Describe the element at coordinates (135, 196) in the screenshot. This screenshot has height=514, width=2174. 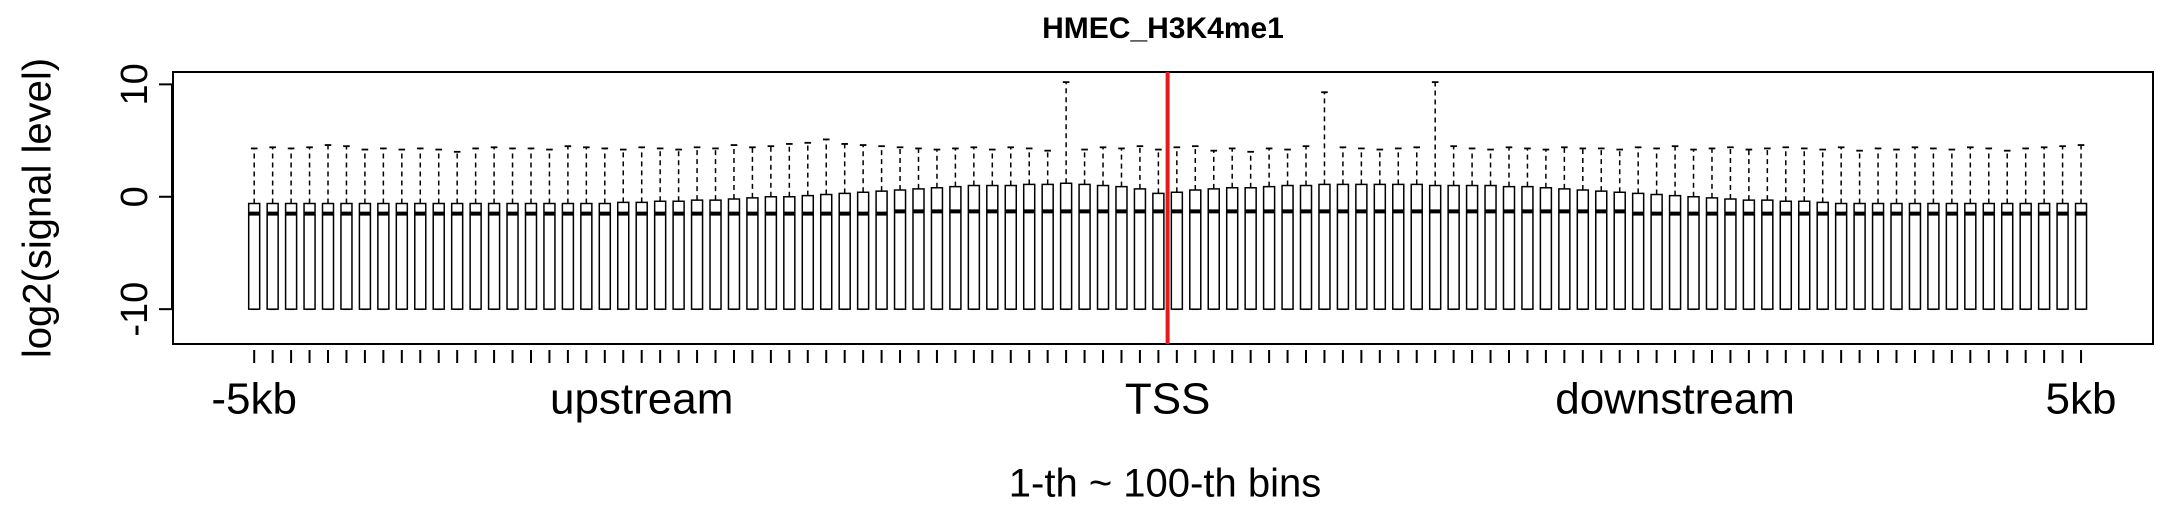
I see `y-tick-label: 0` at that location.